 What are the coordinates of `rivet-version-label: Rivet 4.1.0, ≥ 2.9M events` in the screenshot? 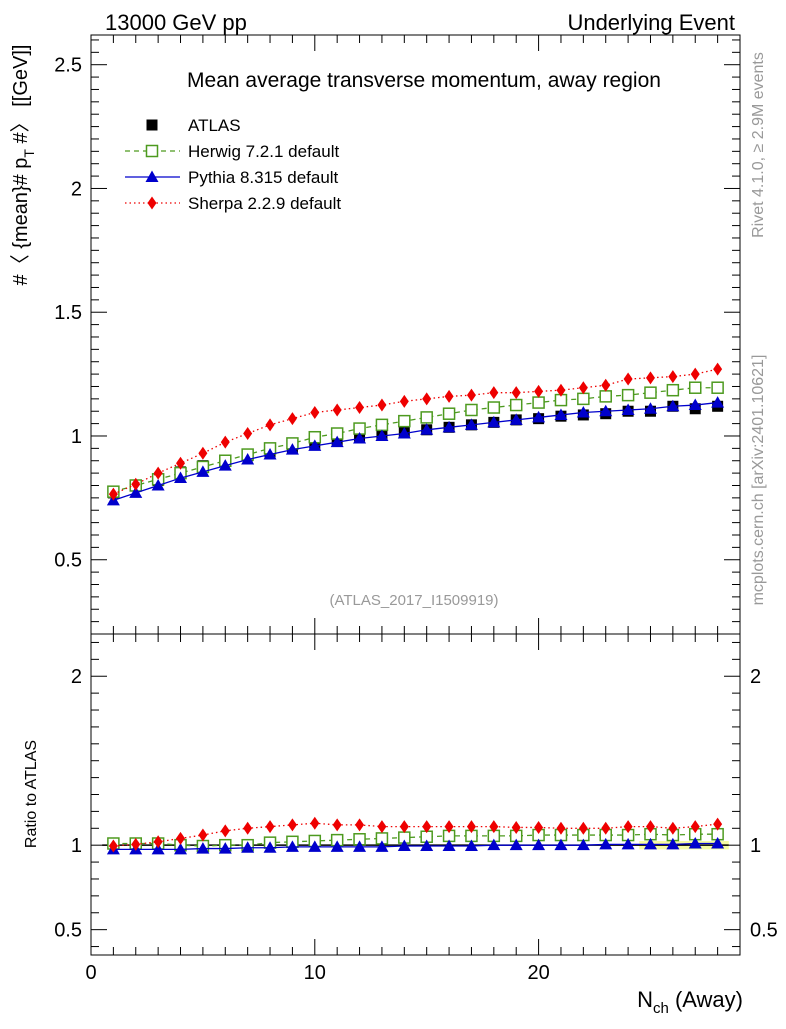 It's located at (758, 145).